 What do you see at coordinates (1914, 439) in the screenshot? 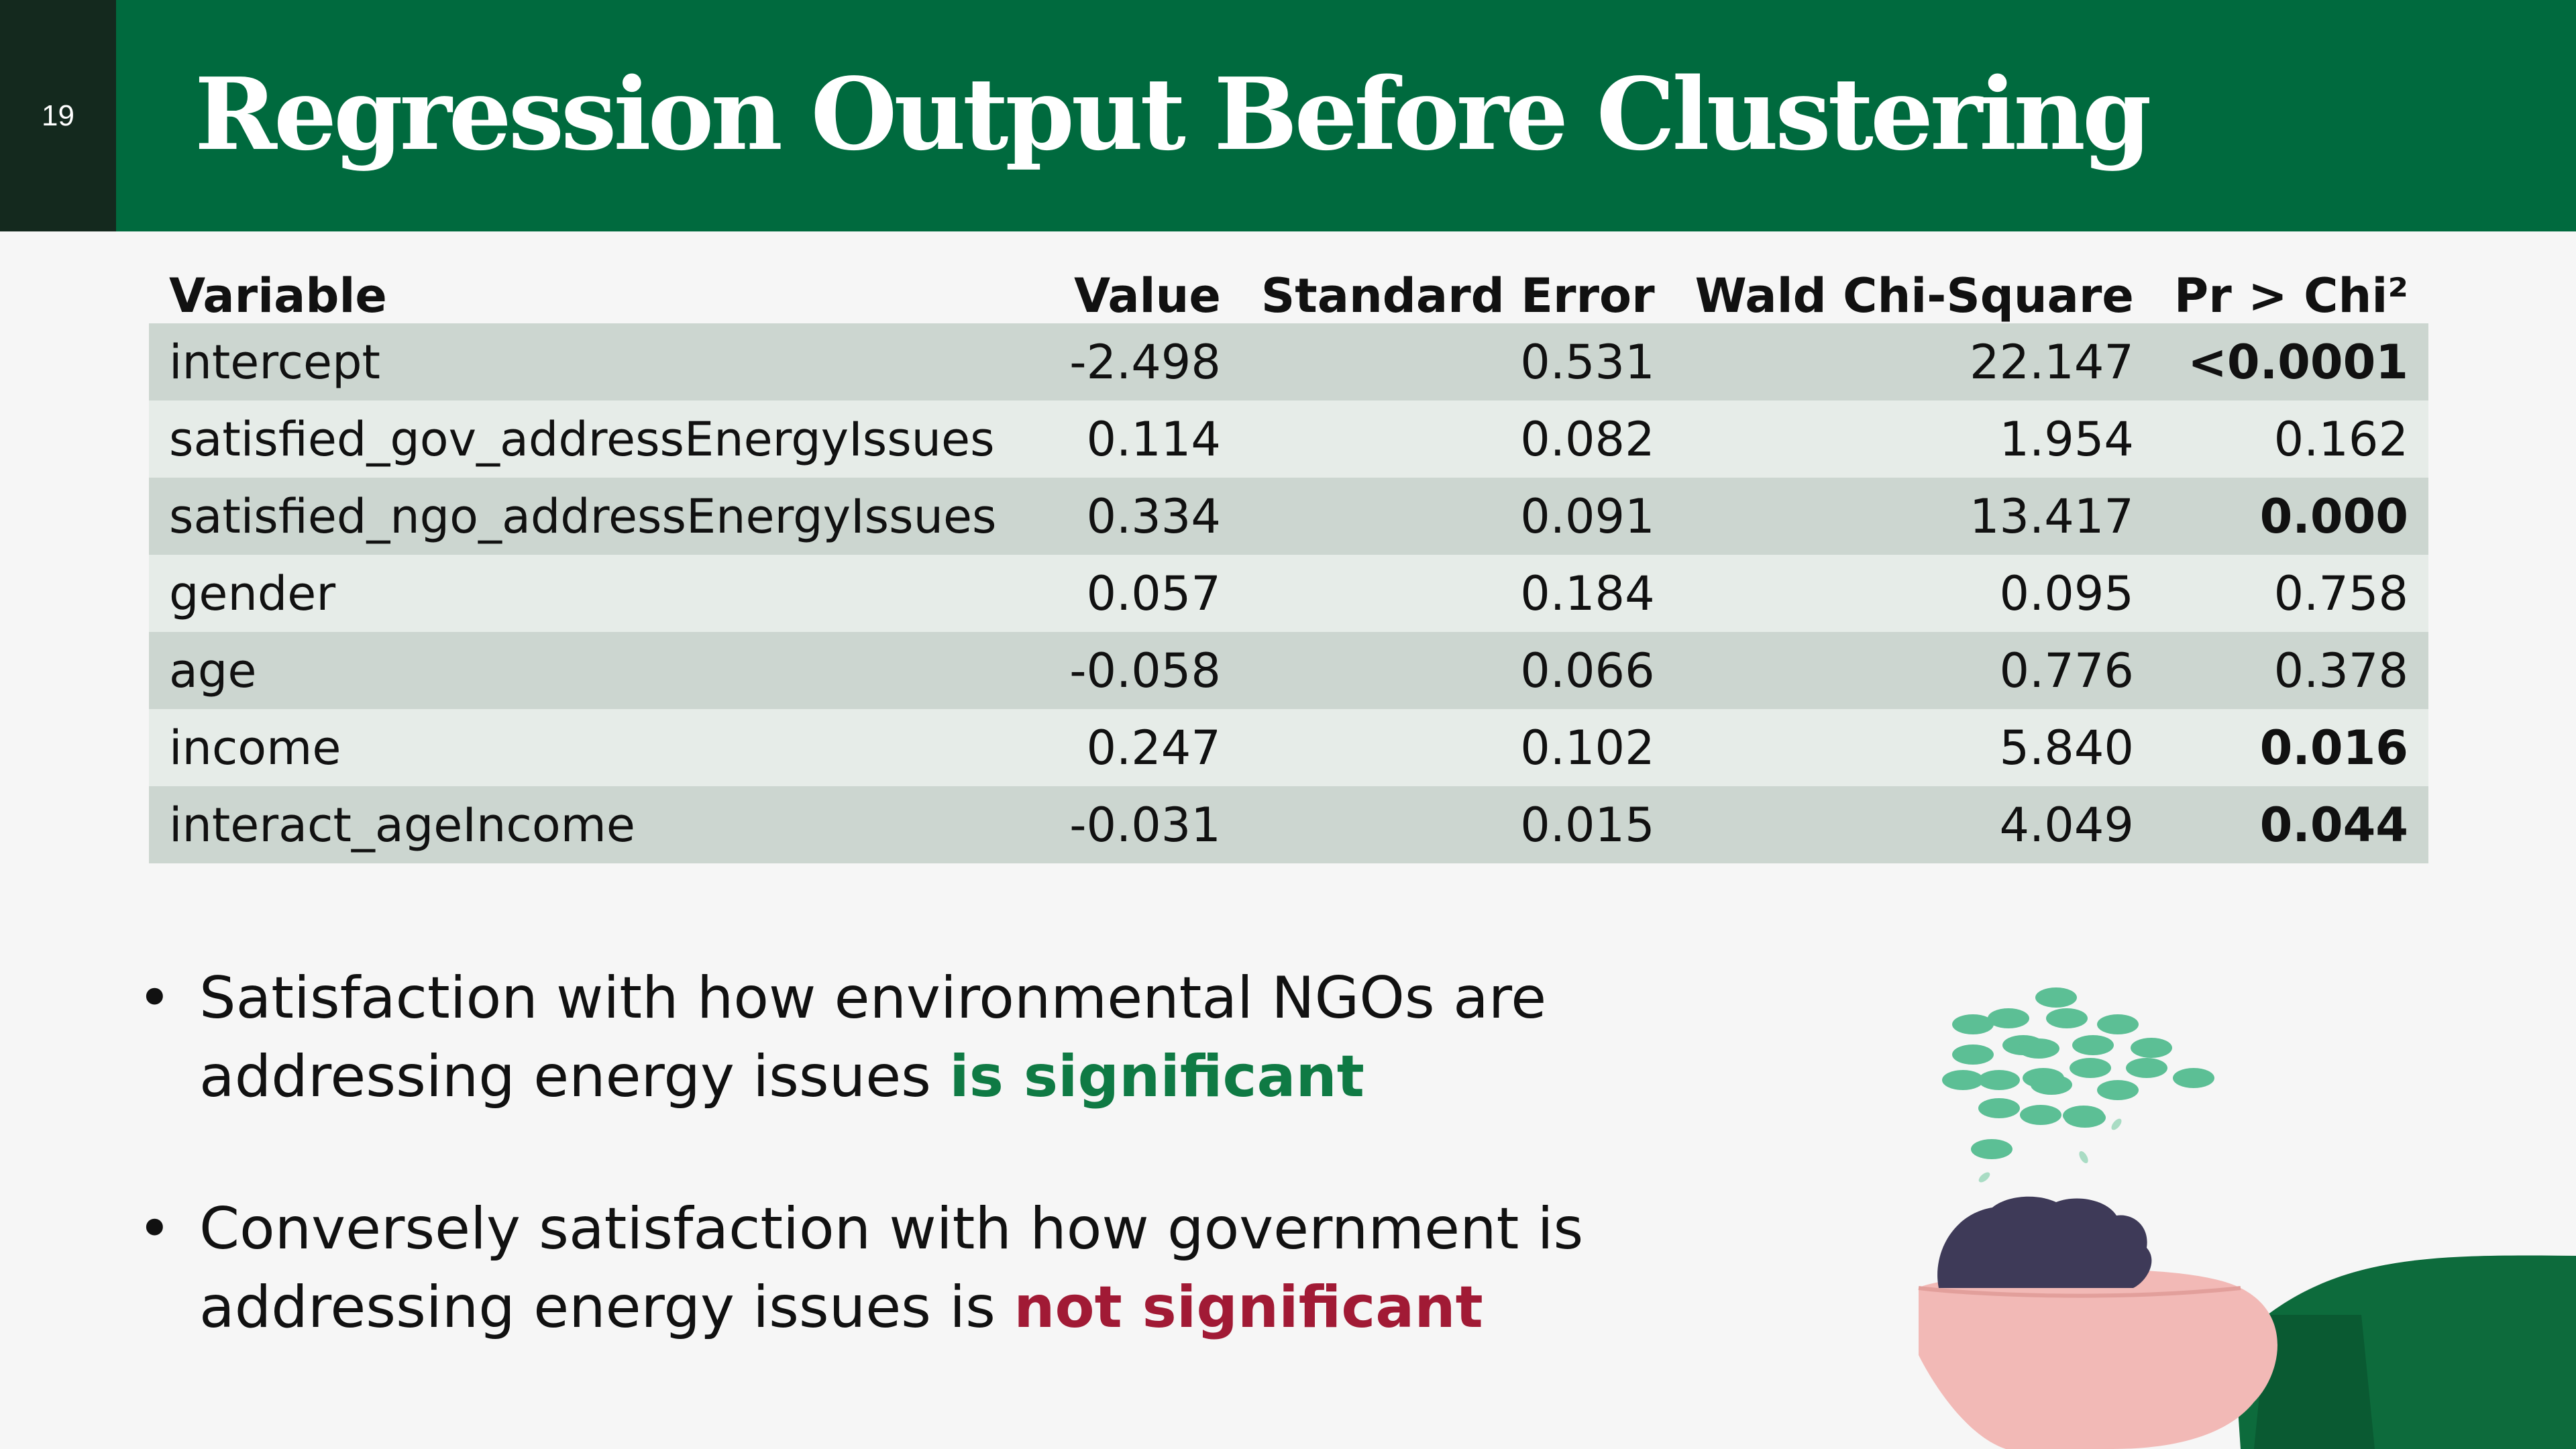
I see `cell-wald-chi-square: 1.954` at bounding box center [1914, 439].